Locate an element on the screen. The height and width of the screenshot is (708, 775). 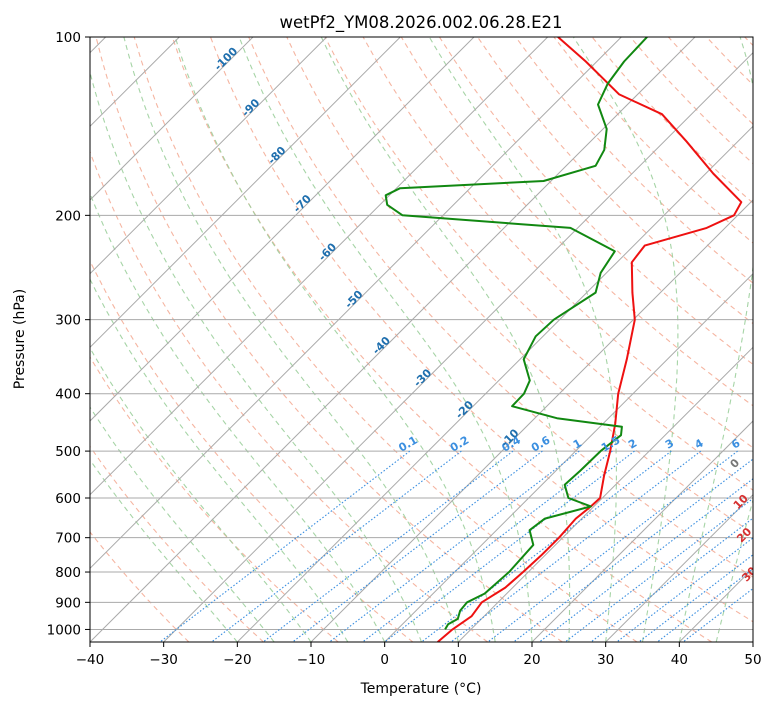
y-tick-label: 200 is located at coordinates (68, 216).